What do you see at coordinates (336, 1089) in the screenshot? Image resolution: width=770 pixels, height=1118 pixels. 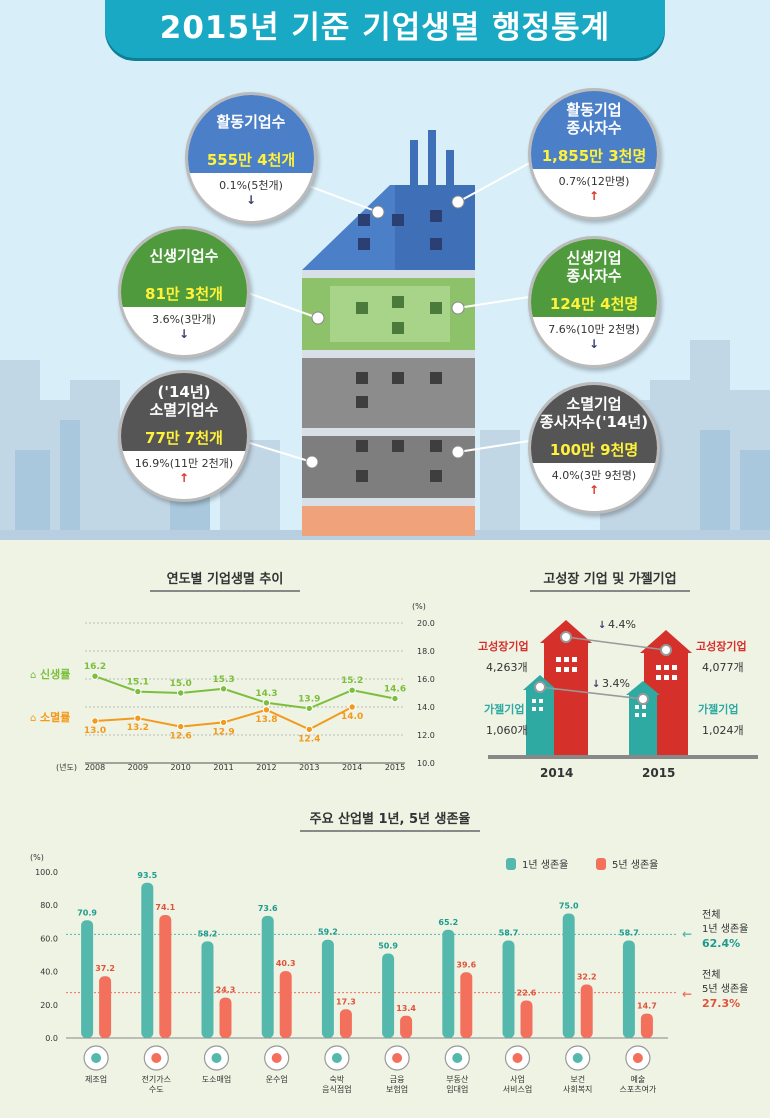 I see `industry-label: 음식점업` at bounding box center [336, 1089].